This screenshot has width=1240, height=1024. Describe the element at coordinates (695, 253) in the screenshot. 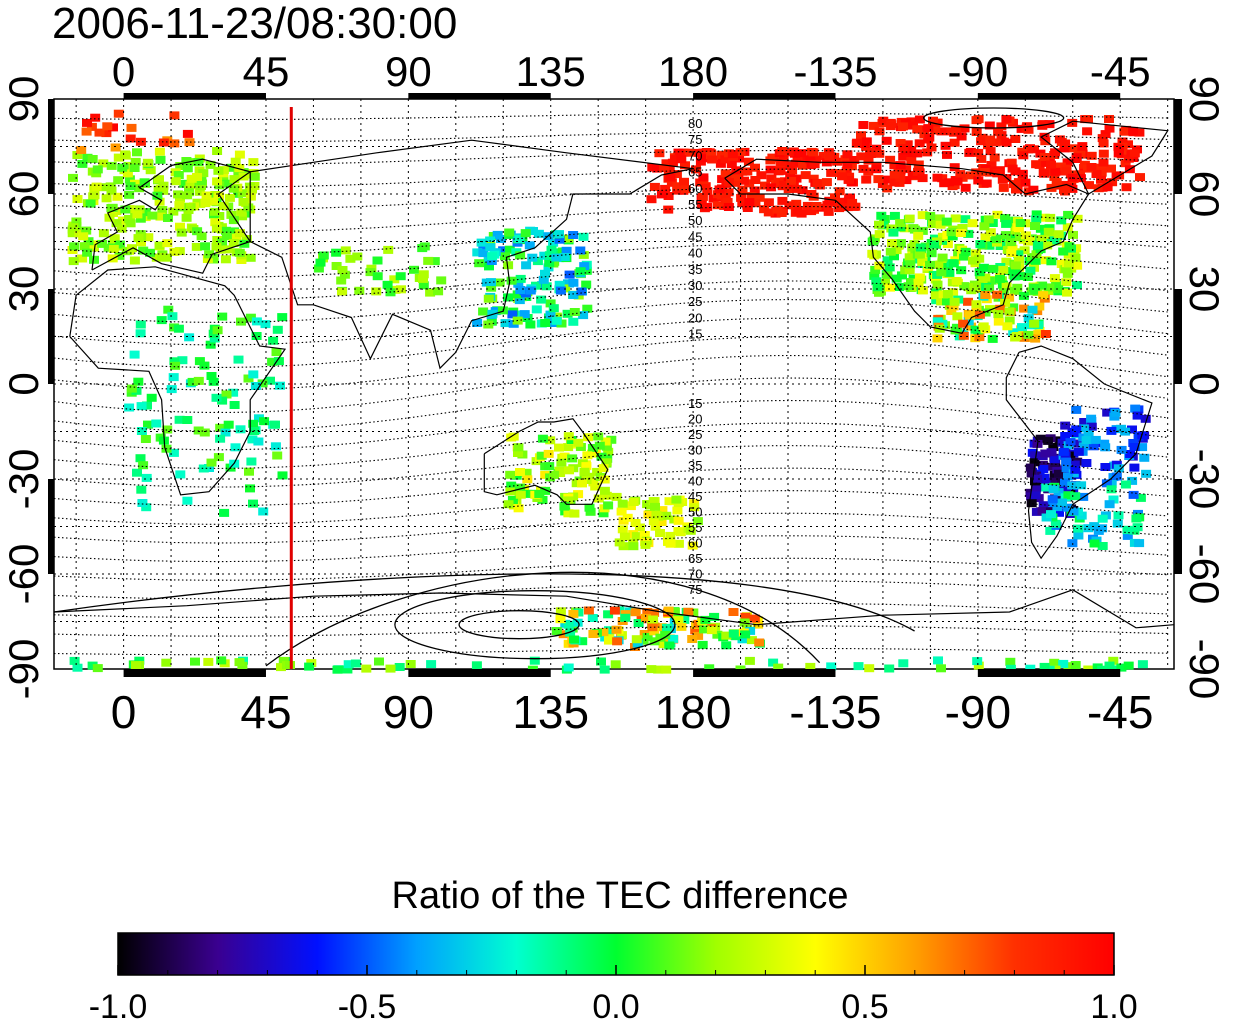

I see `contour-label-north: 40` at that location.